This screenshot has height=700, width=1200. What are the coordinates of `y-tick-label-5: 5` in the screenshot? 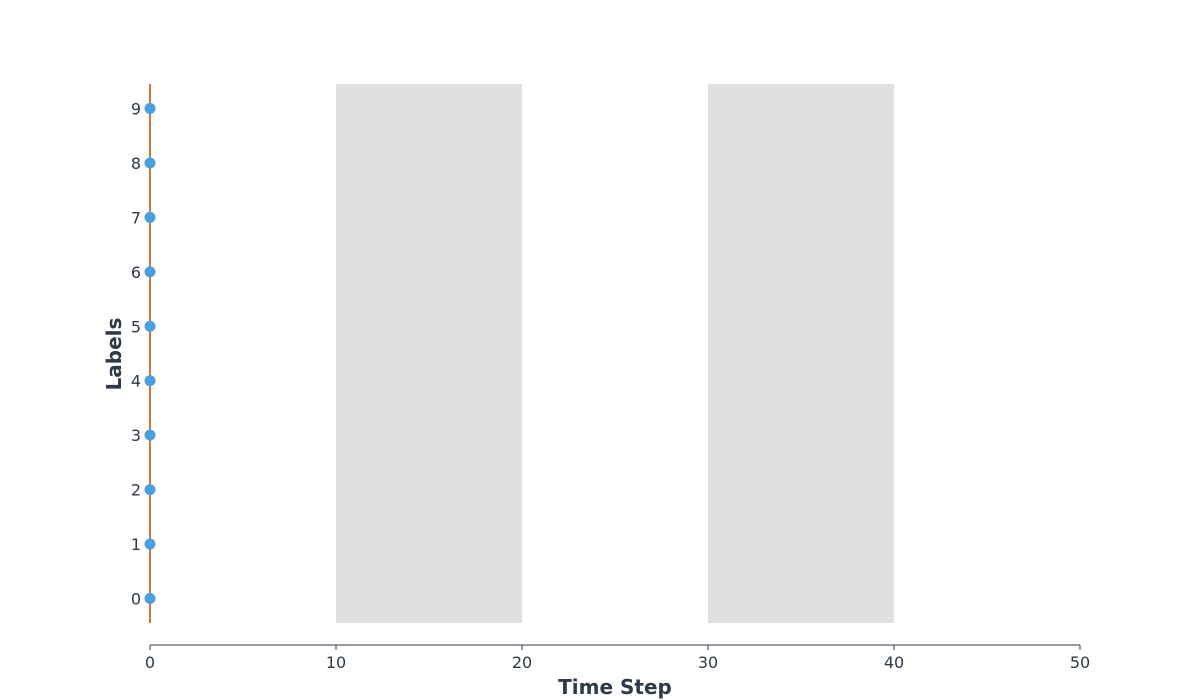 It's located at (136, 326).